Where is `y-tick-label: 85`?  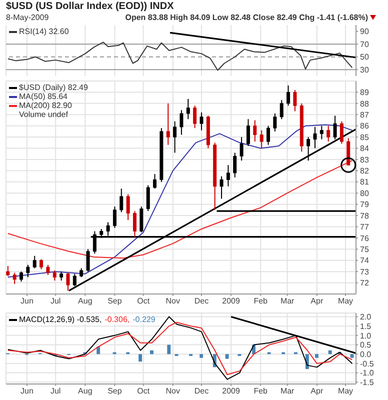
y-tick-label: 85 is located at coordinates (365, 137).